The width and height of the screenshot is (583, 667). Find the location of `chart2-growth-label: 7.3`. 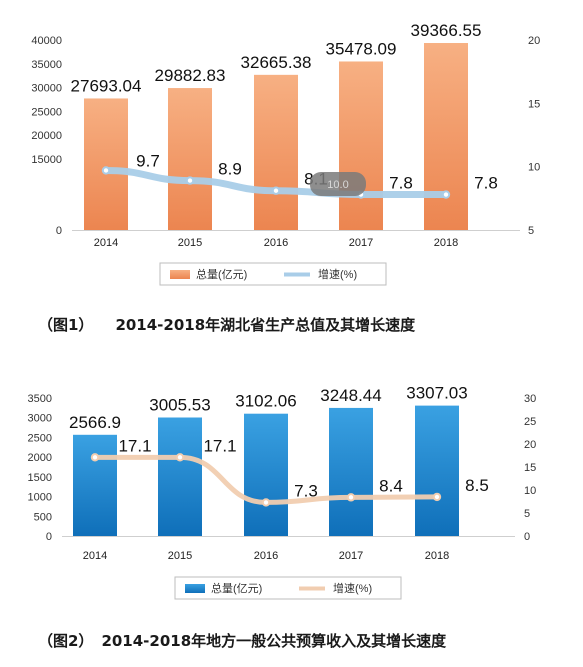

chart2-growth-label: 7.3 is located at coordinates (306, 490).